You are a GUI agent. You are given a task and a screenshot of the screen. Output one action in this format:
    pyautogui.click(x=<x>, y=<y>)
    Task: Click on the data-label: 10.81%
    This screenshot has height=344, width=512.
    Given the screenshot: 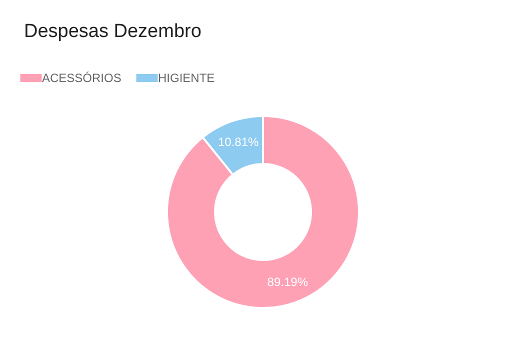 What is the action you would take?
    pyautogui.click(x=239, y=142)
    